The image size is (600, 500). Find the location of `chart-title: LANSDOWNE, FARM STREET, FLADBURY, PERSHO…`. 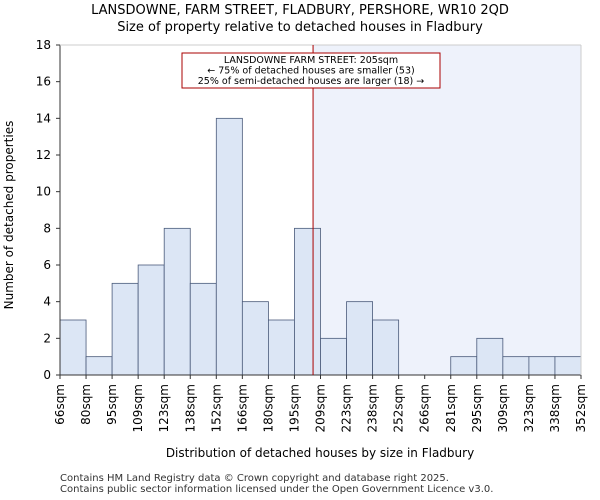

chart-title: LANSDOWNE, FARM STREET, FLADBURY, PERSHO… is located at coordinates (300, 10).